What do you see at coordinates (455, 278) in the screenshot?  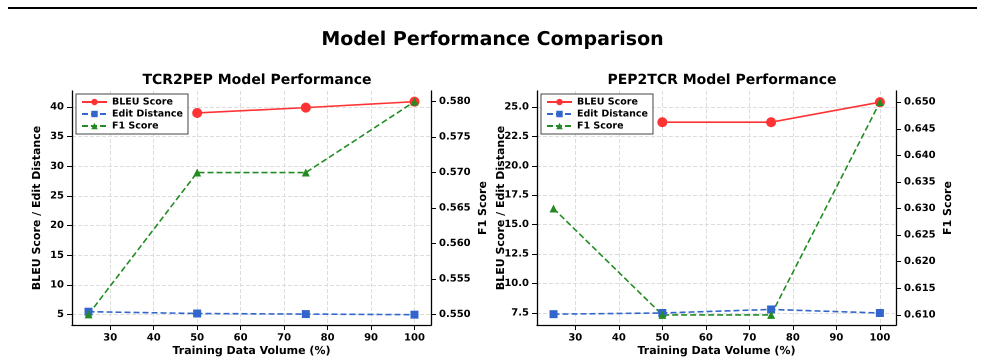 I see `y2-tick-label: 0.555` at bounding box center [455, 278].